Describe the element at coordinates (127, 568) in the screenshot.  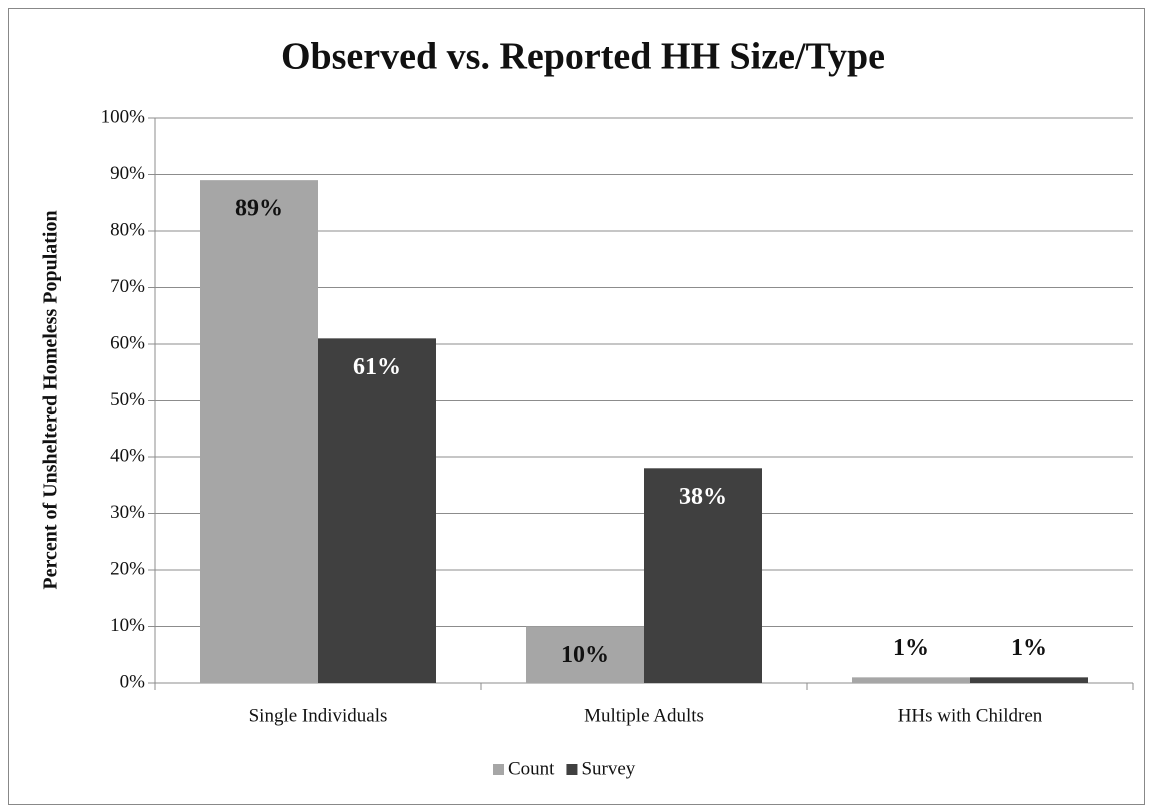
I see `y-tick-label: 20%` at that location.